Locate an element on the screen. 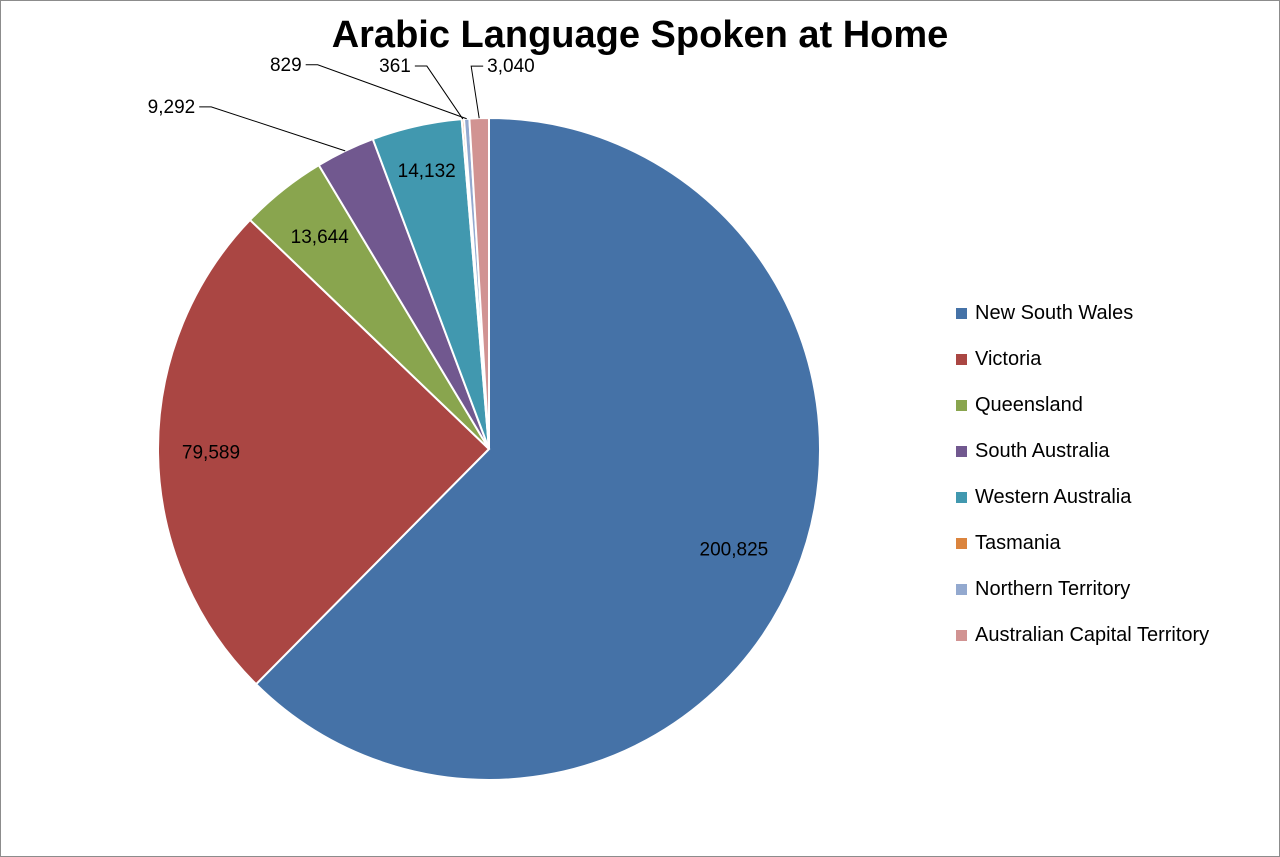 The width and height of the screenshot is (1280, 857). legend-label: South Australia is located at coordinates (1042, 450).